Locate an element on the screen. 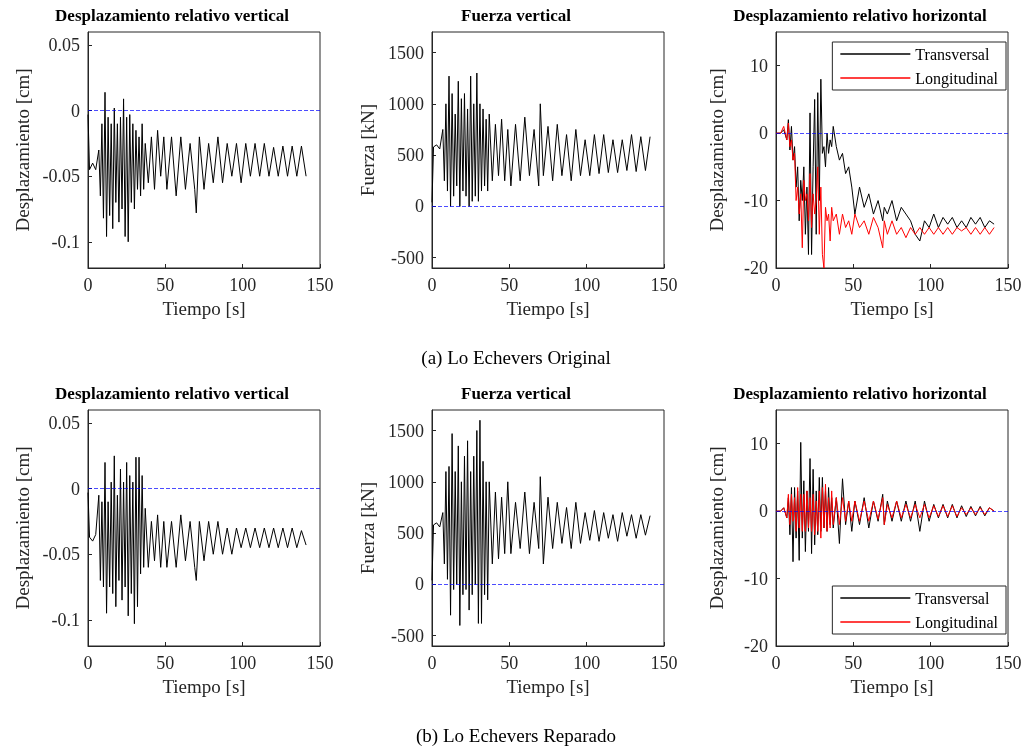 Image resolution: width=1034 pixels, height=756 pixels. text: (b) Lo Echevers Reparado is located at coordinates (516, 736).